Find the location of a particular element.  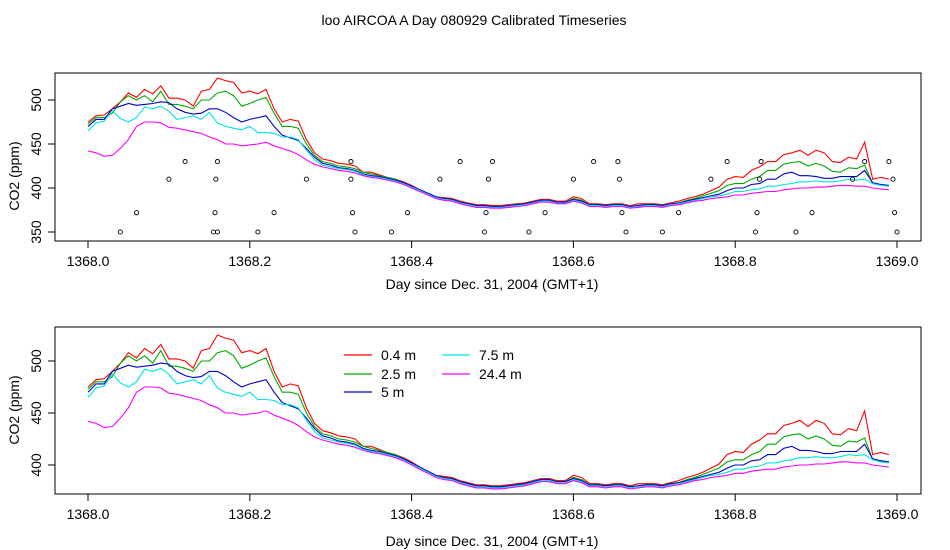

x-axis-top: 1368.0 1368.2 1368.4 1368.6 1368.8 1369.0 is located at coordinates (493, 254).